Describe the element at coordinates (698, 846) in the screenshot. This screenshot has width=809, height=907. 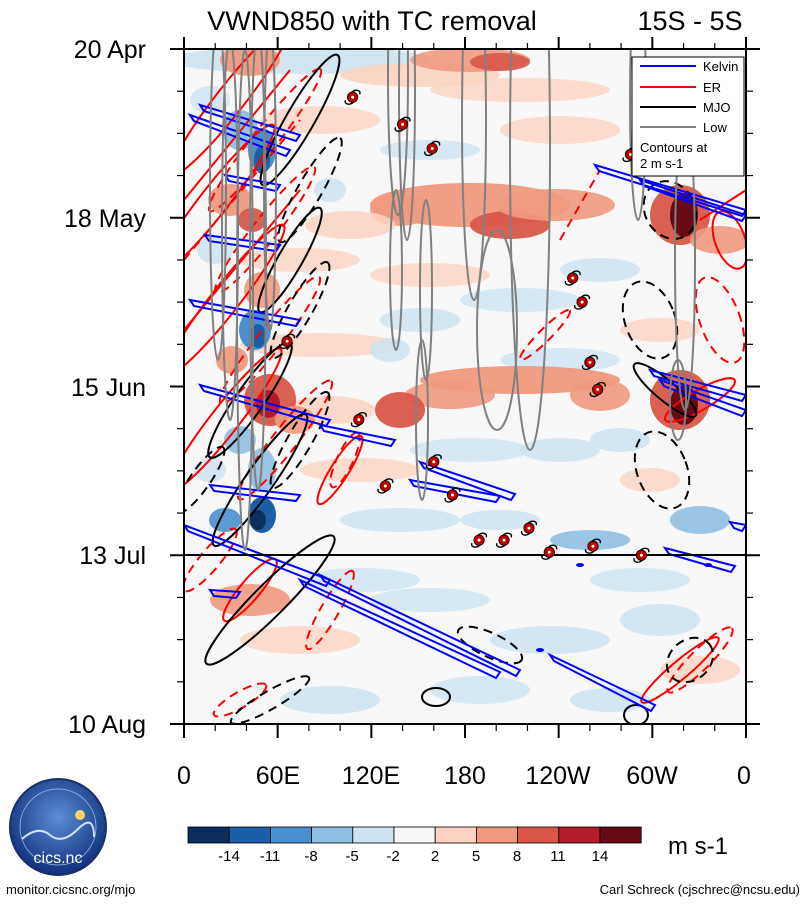
I see `colorbar-units: m s-1` at that location.